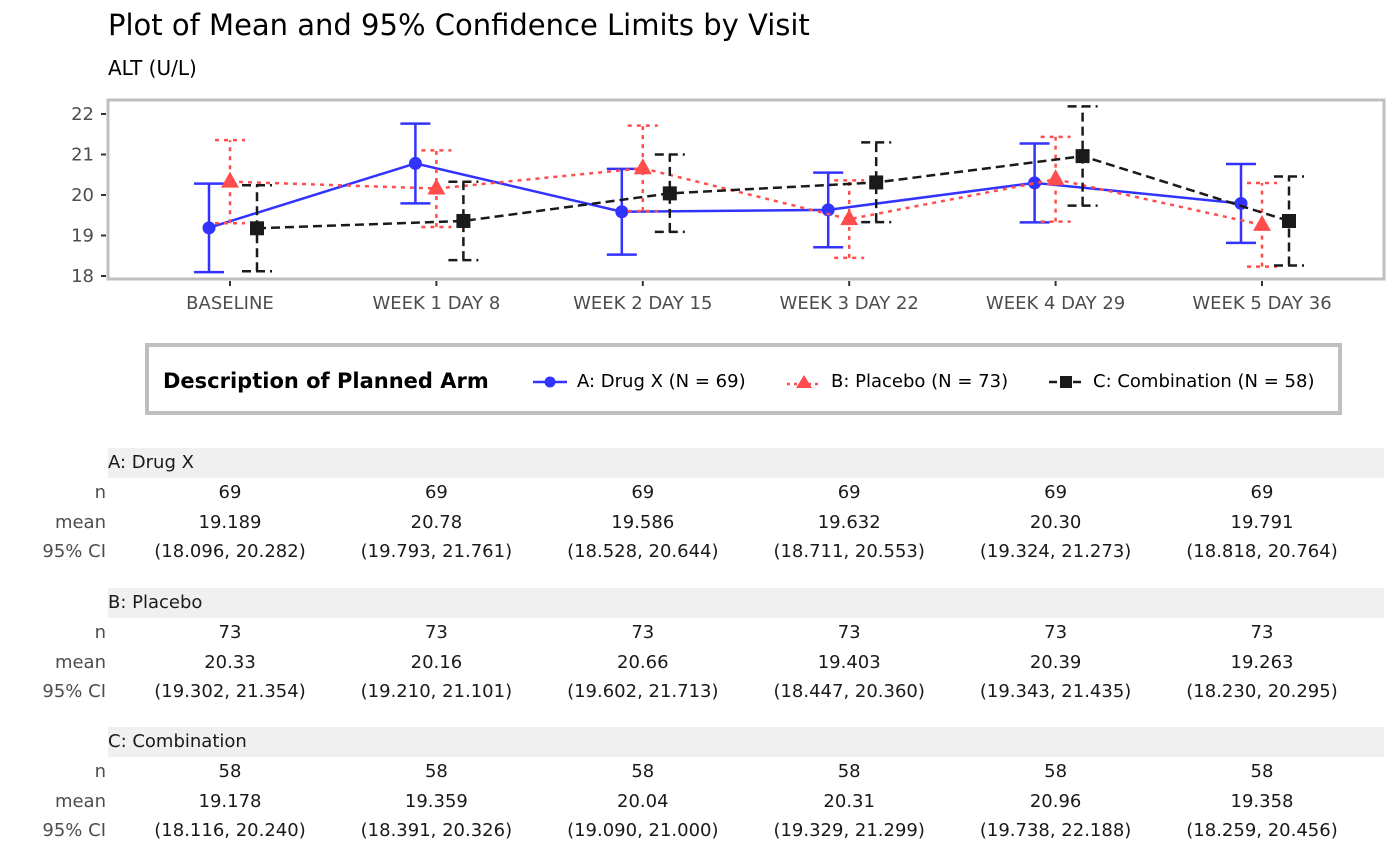 Image resolution: width=1400 pixels, height=866 pixels. Describe the element at coordinates (152, 68) in the screenshot. I see `chart-subtitle: ALT (U/L)` at that location.